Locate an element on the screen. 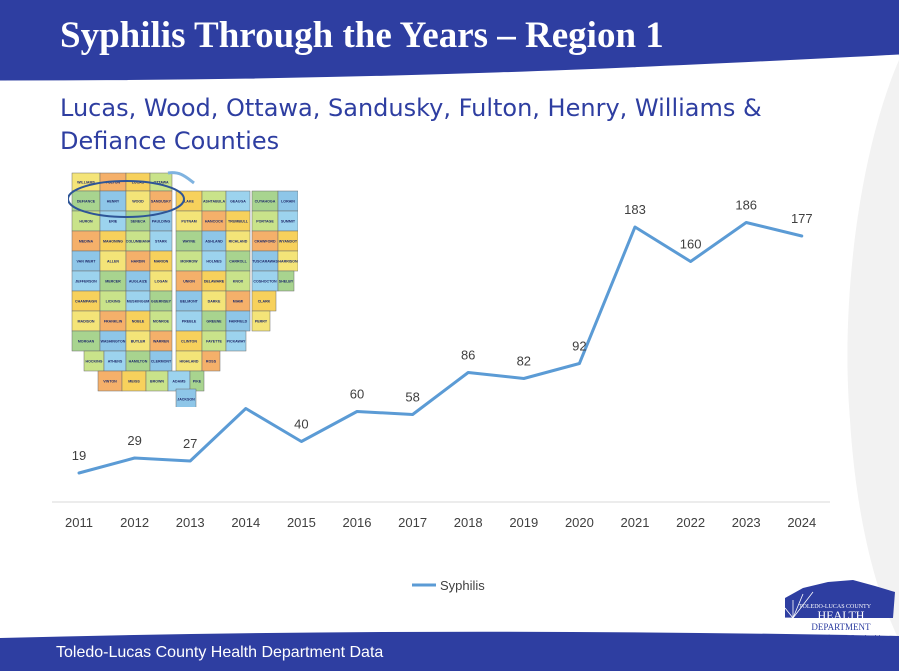 Image resolution: width=899 pixels, height=671 pixels. county-label: ADAMS is located at coordinates (179, 382).